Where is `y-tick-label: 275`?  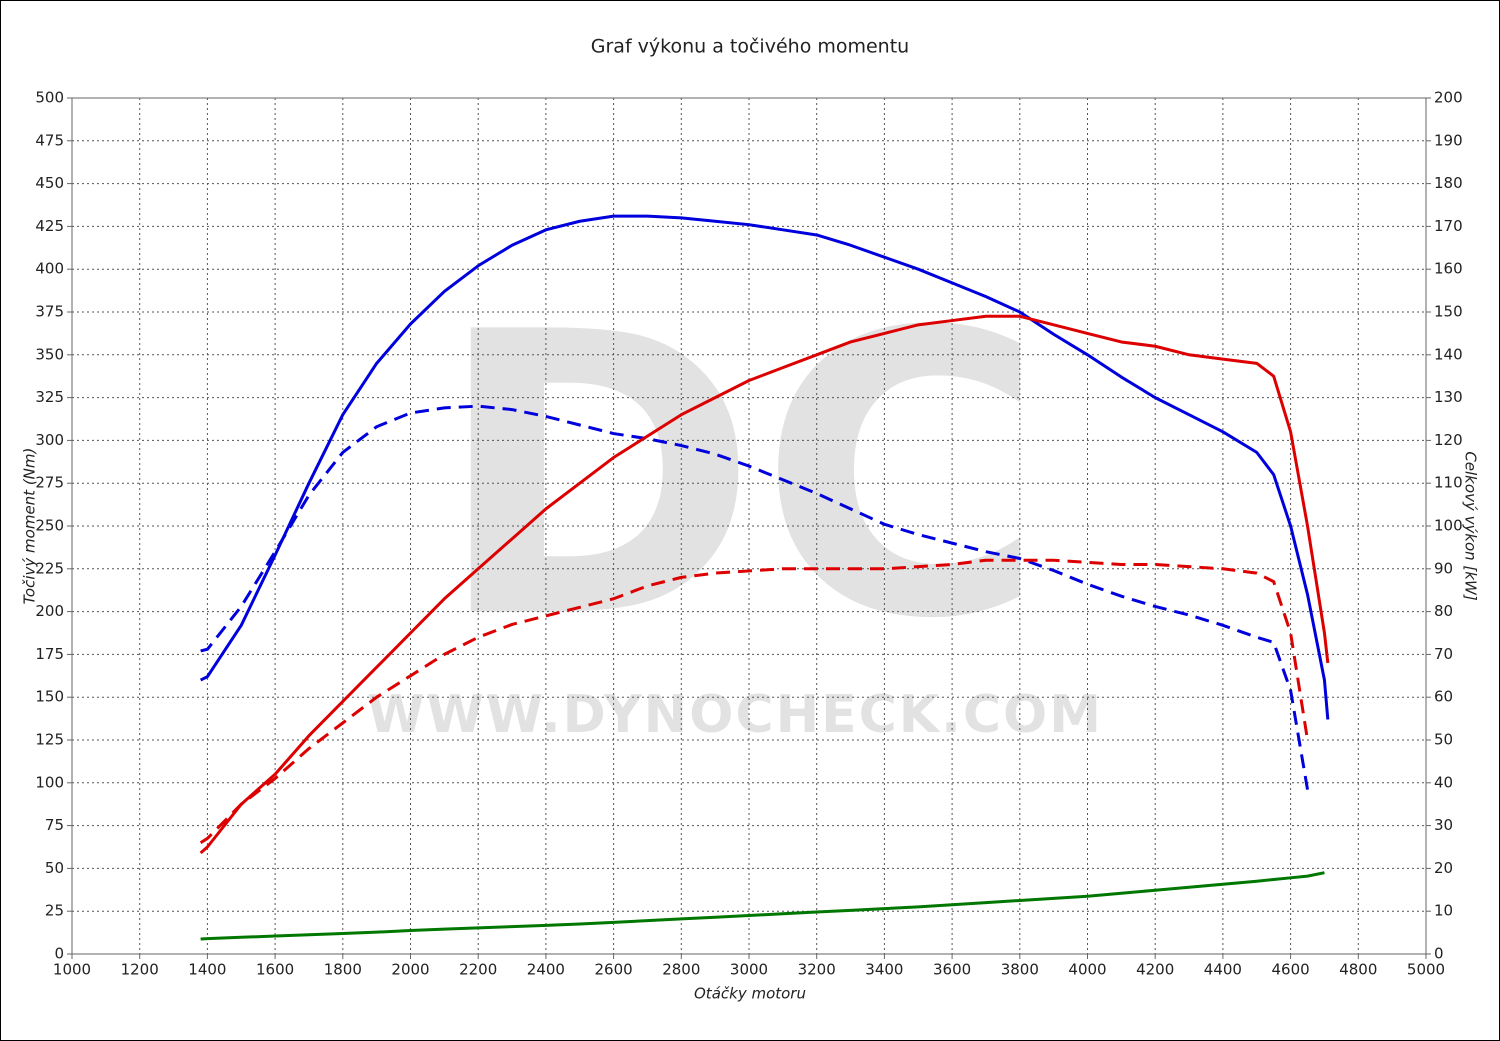 y-tick-label: 275 is located at coordinates (49, 483).